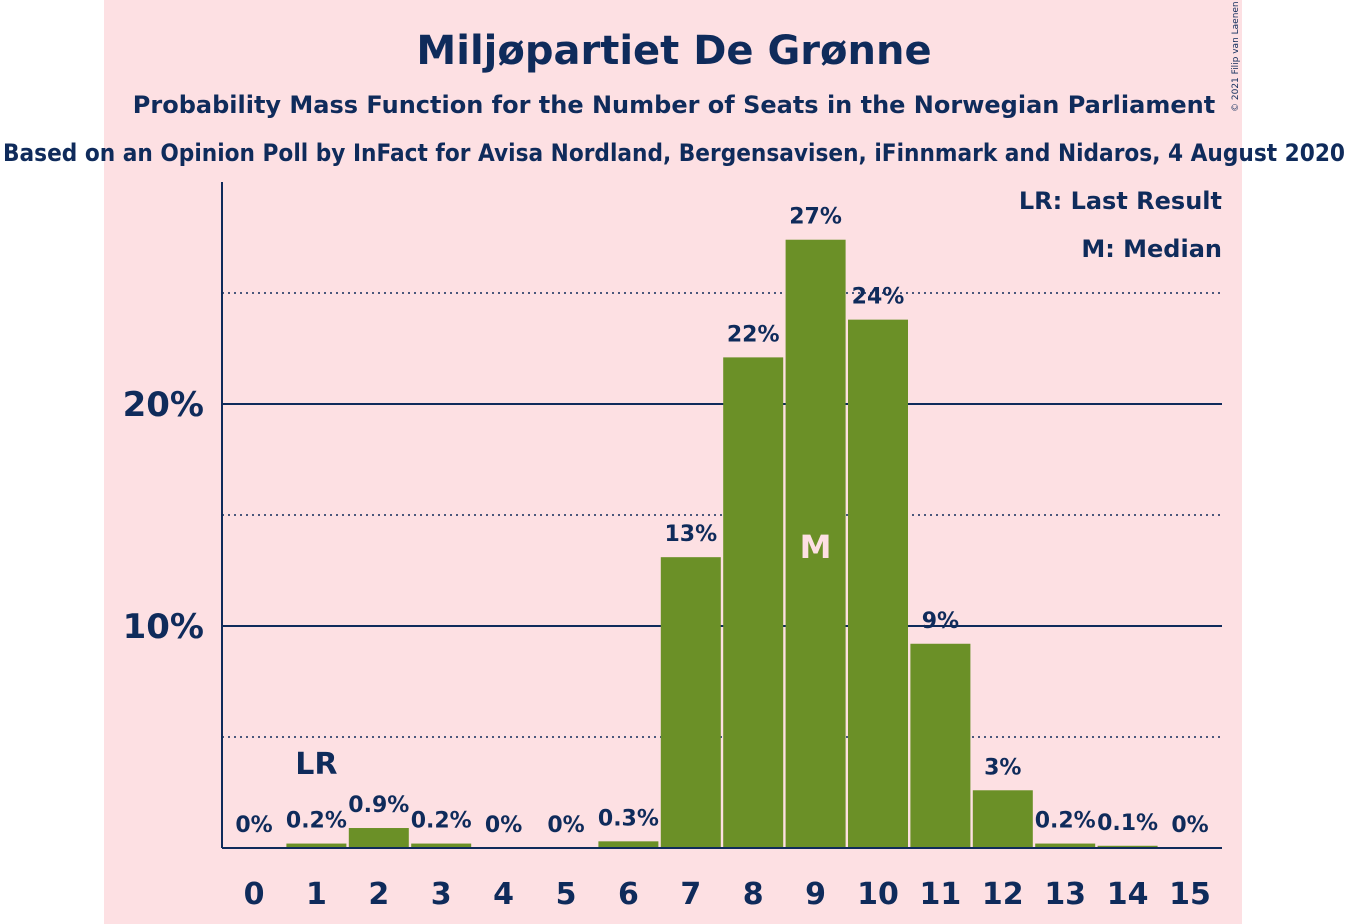 The width and height of the screenshot is (1348, 924). I want to click on x-tick-label: 0, so click(254, 894).